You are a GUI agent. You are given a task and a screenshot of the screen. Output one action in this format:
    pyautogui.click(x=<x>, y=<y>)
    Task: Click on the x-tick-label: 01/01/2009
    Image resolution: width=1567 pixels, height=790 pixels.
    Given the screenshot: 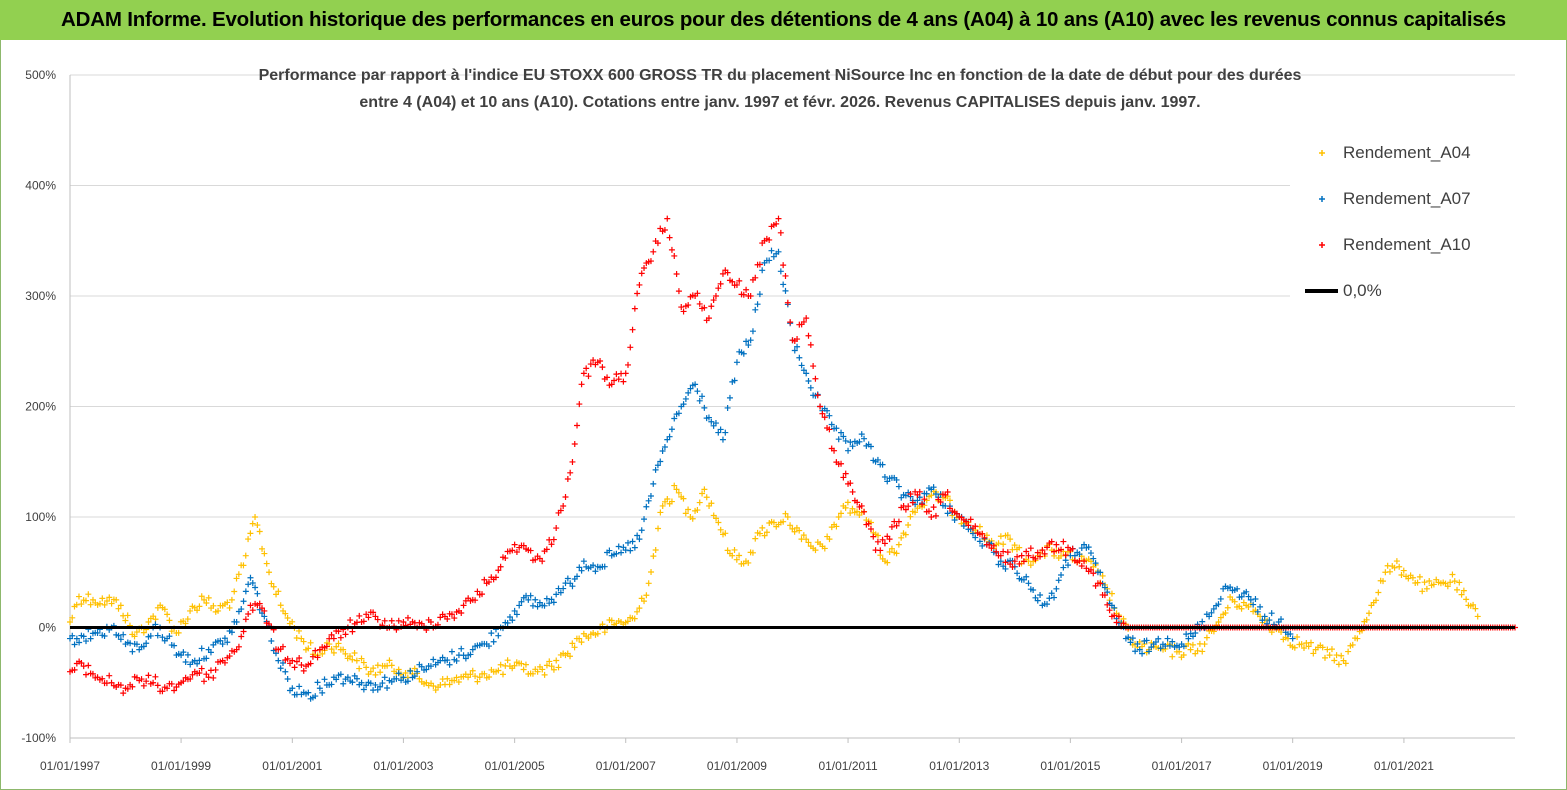 What is the action you would take?
    pyautogui.click(x=737, y=766)
    